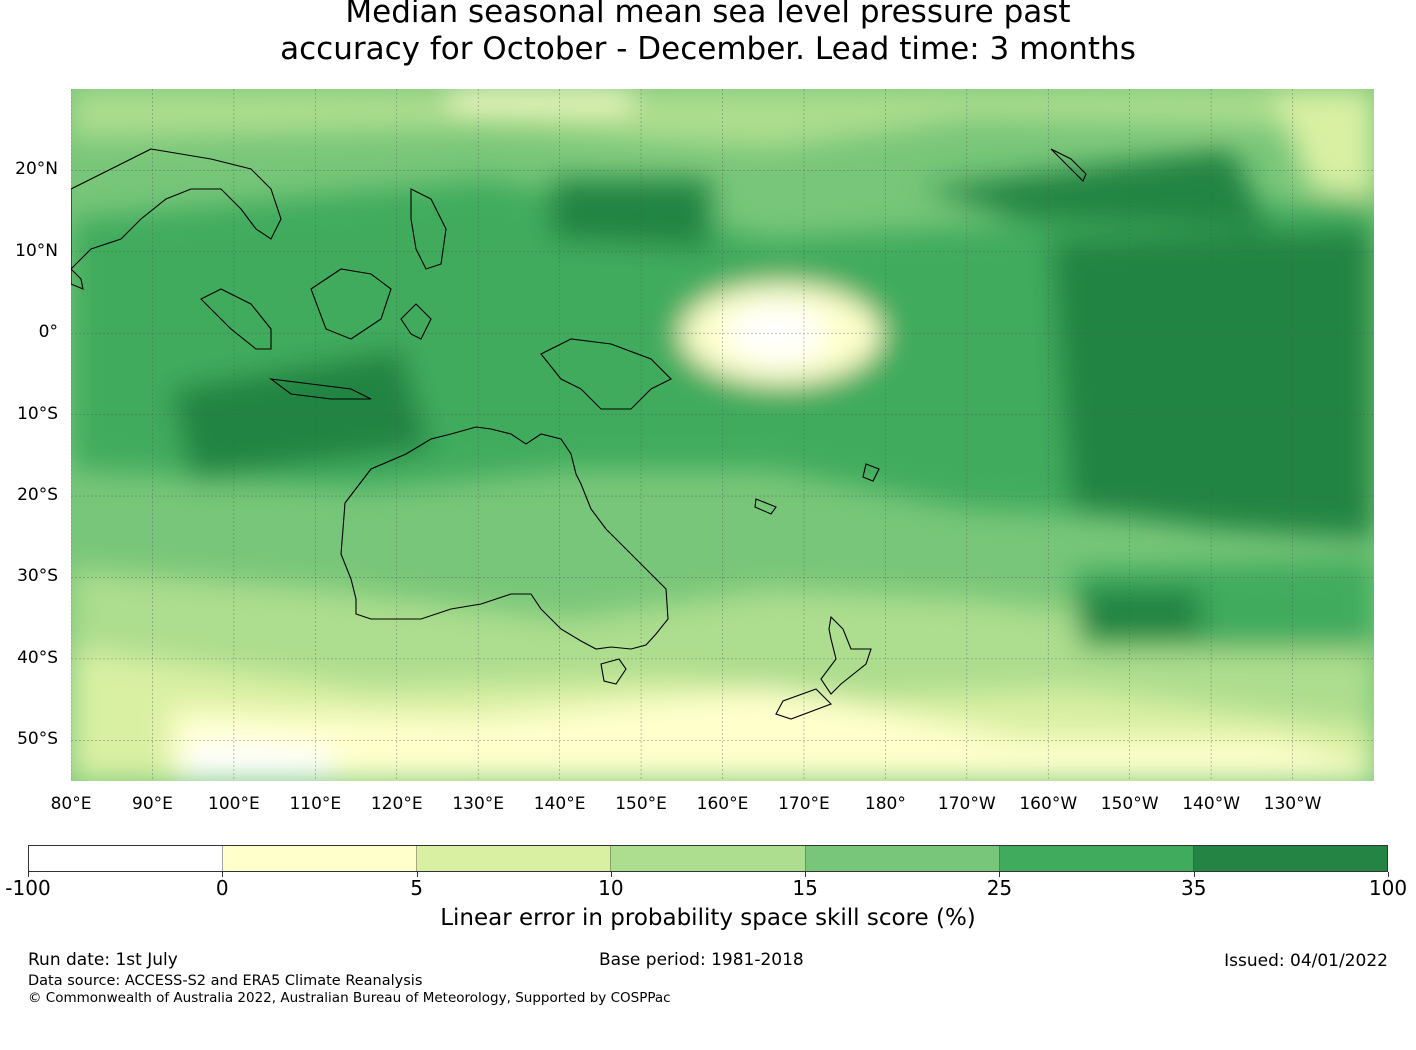 The width and height of the screenshot is (1416, 1050). I want to click on longitude-label: 120°E, so click(396, 804).